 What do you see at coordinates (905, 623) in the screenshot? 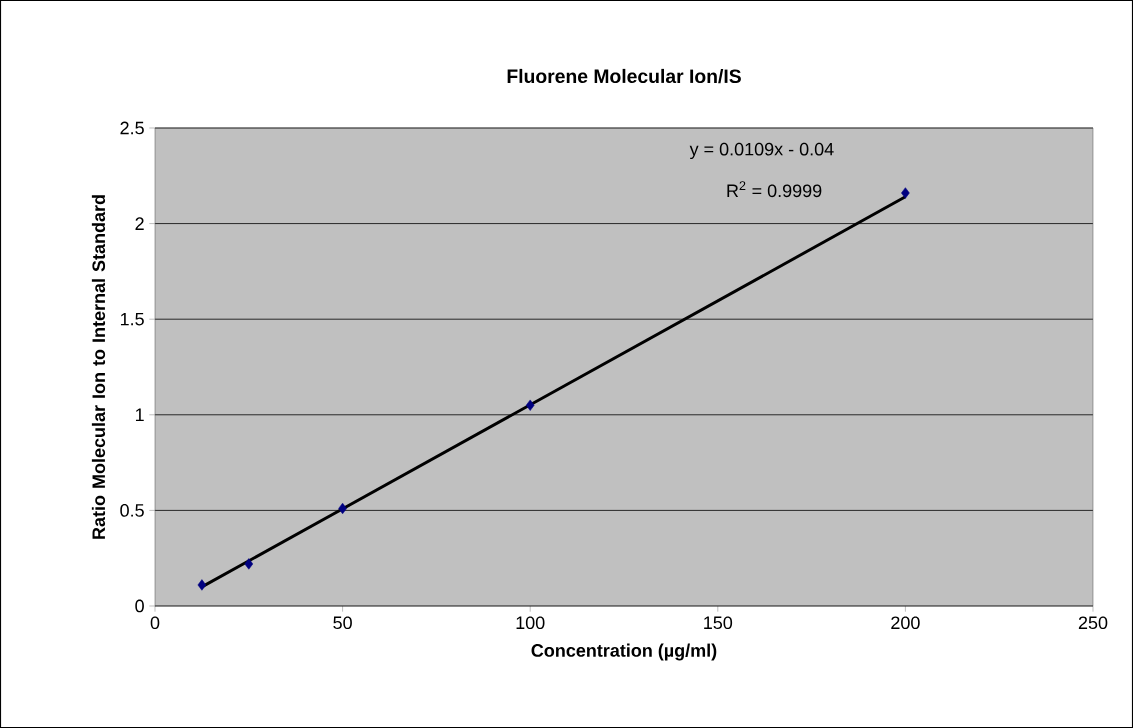
I see `x-tick-label: 200` at bounding box center [905, 623].